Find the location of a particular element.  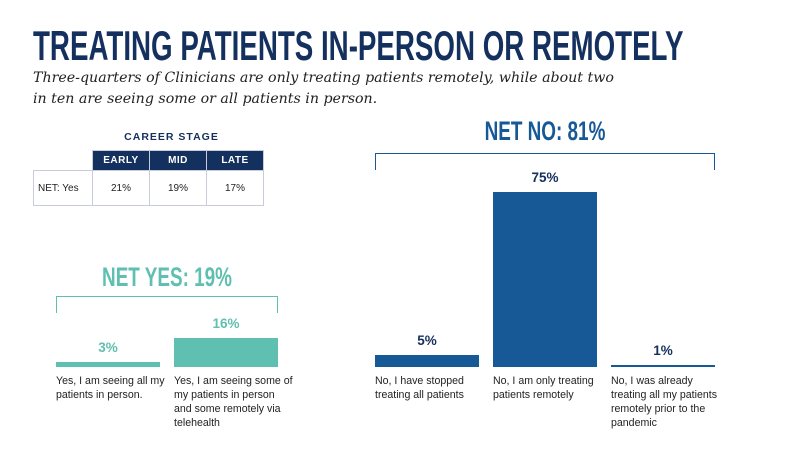

career-stage-caption: CAREER STAGE is located at coordinates (171, 137).